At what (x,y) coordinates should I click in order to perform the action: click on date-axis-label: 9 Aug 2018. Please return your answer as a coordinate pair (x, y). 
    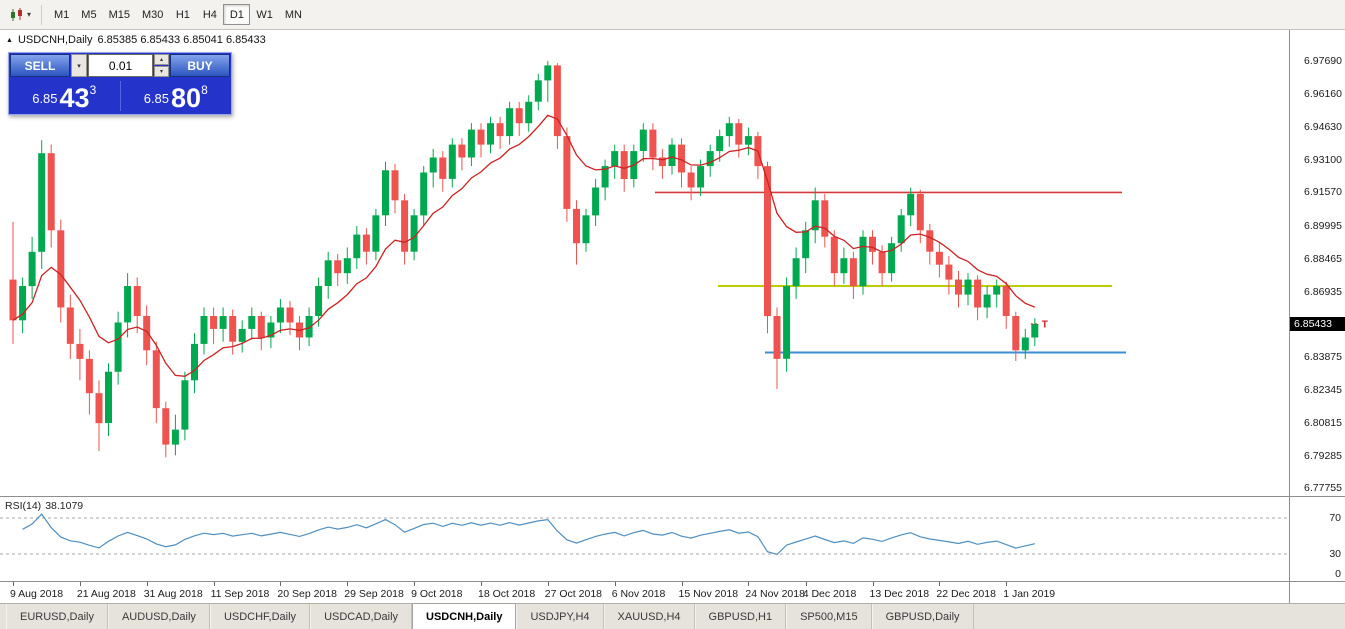
    Looking at the image, I should click on (37, 594).